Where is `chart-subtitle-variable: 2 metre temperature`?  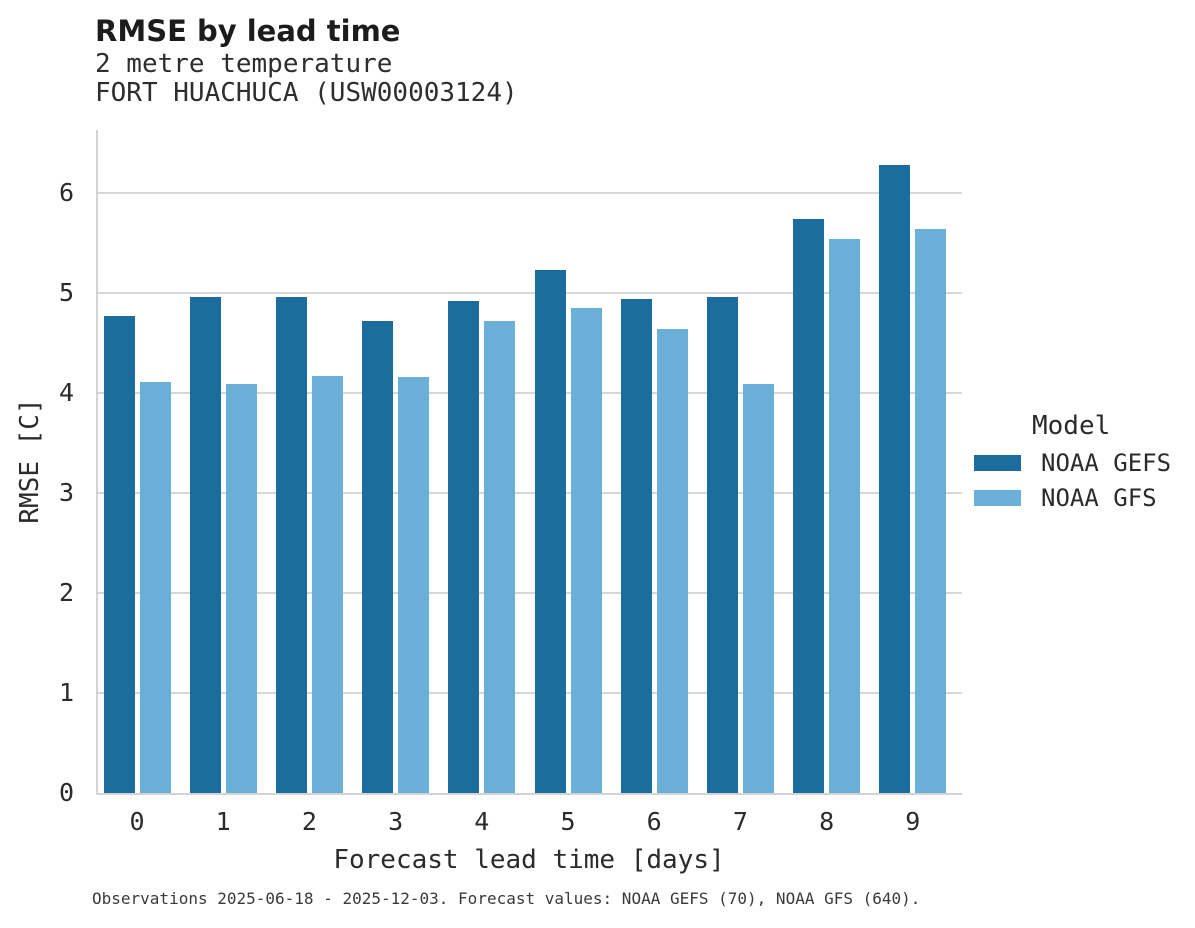 chart-subtitle-variable: 2 metre temperature is located at coordinates (244, 64).